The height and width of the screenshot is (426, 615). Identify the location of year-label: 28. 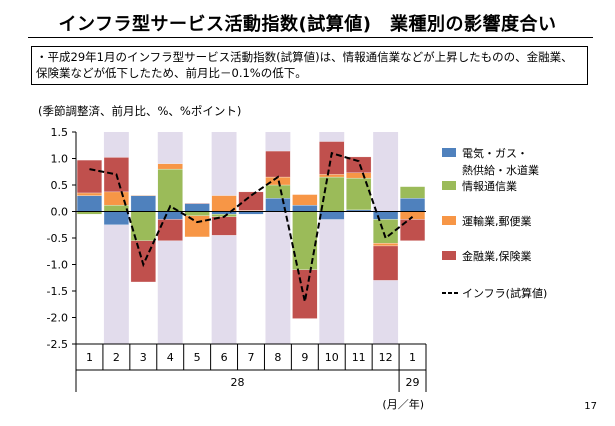
(238, 382).